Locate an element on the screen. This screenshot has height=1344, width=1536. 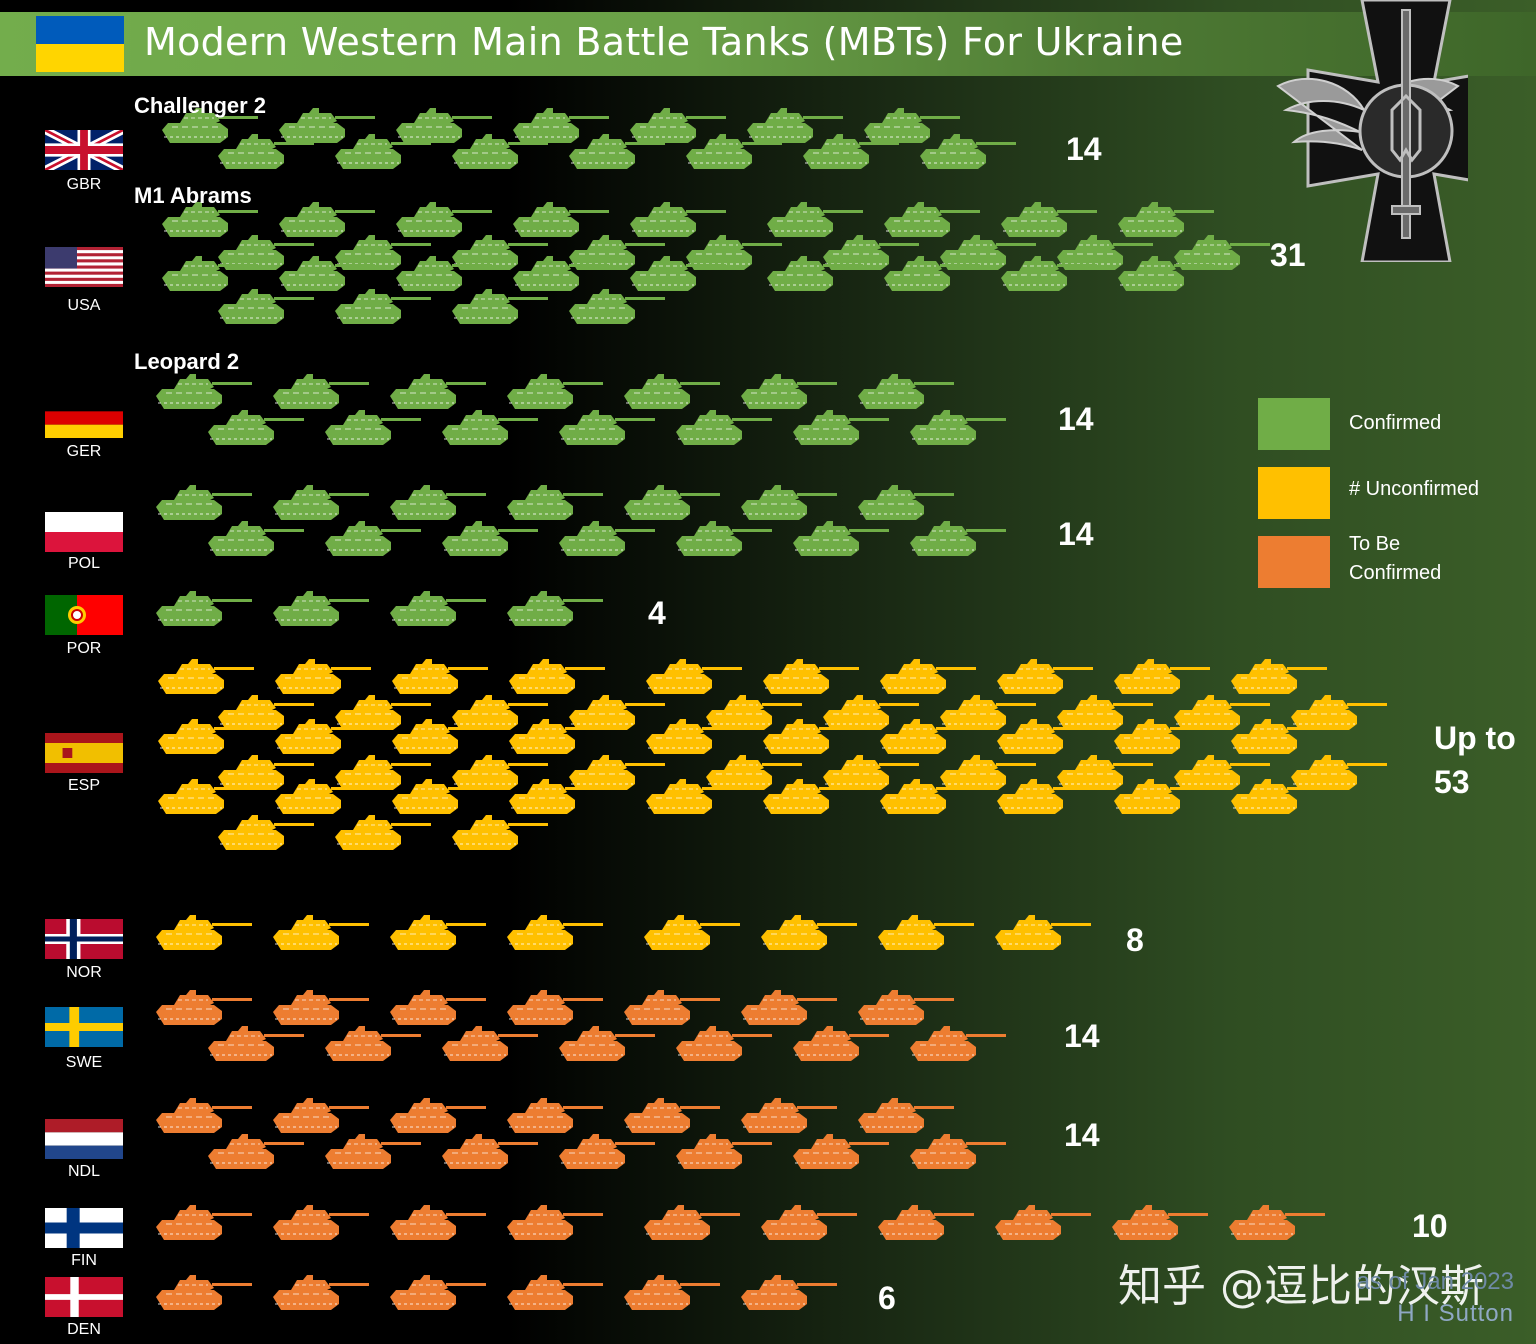
flag-ndl is located at coordinates (84, 1139).